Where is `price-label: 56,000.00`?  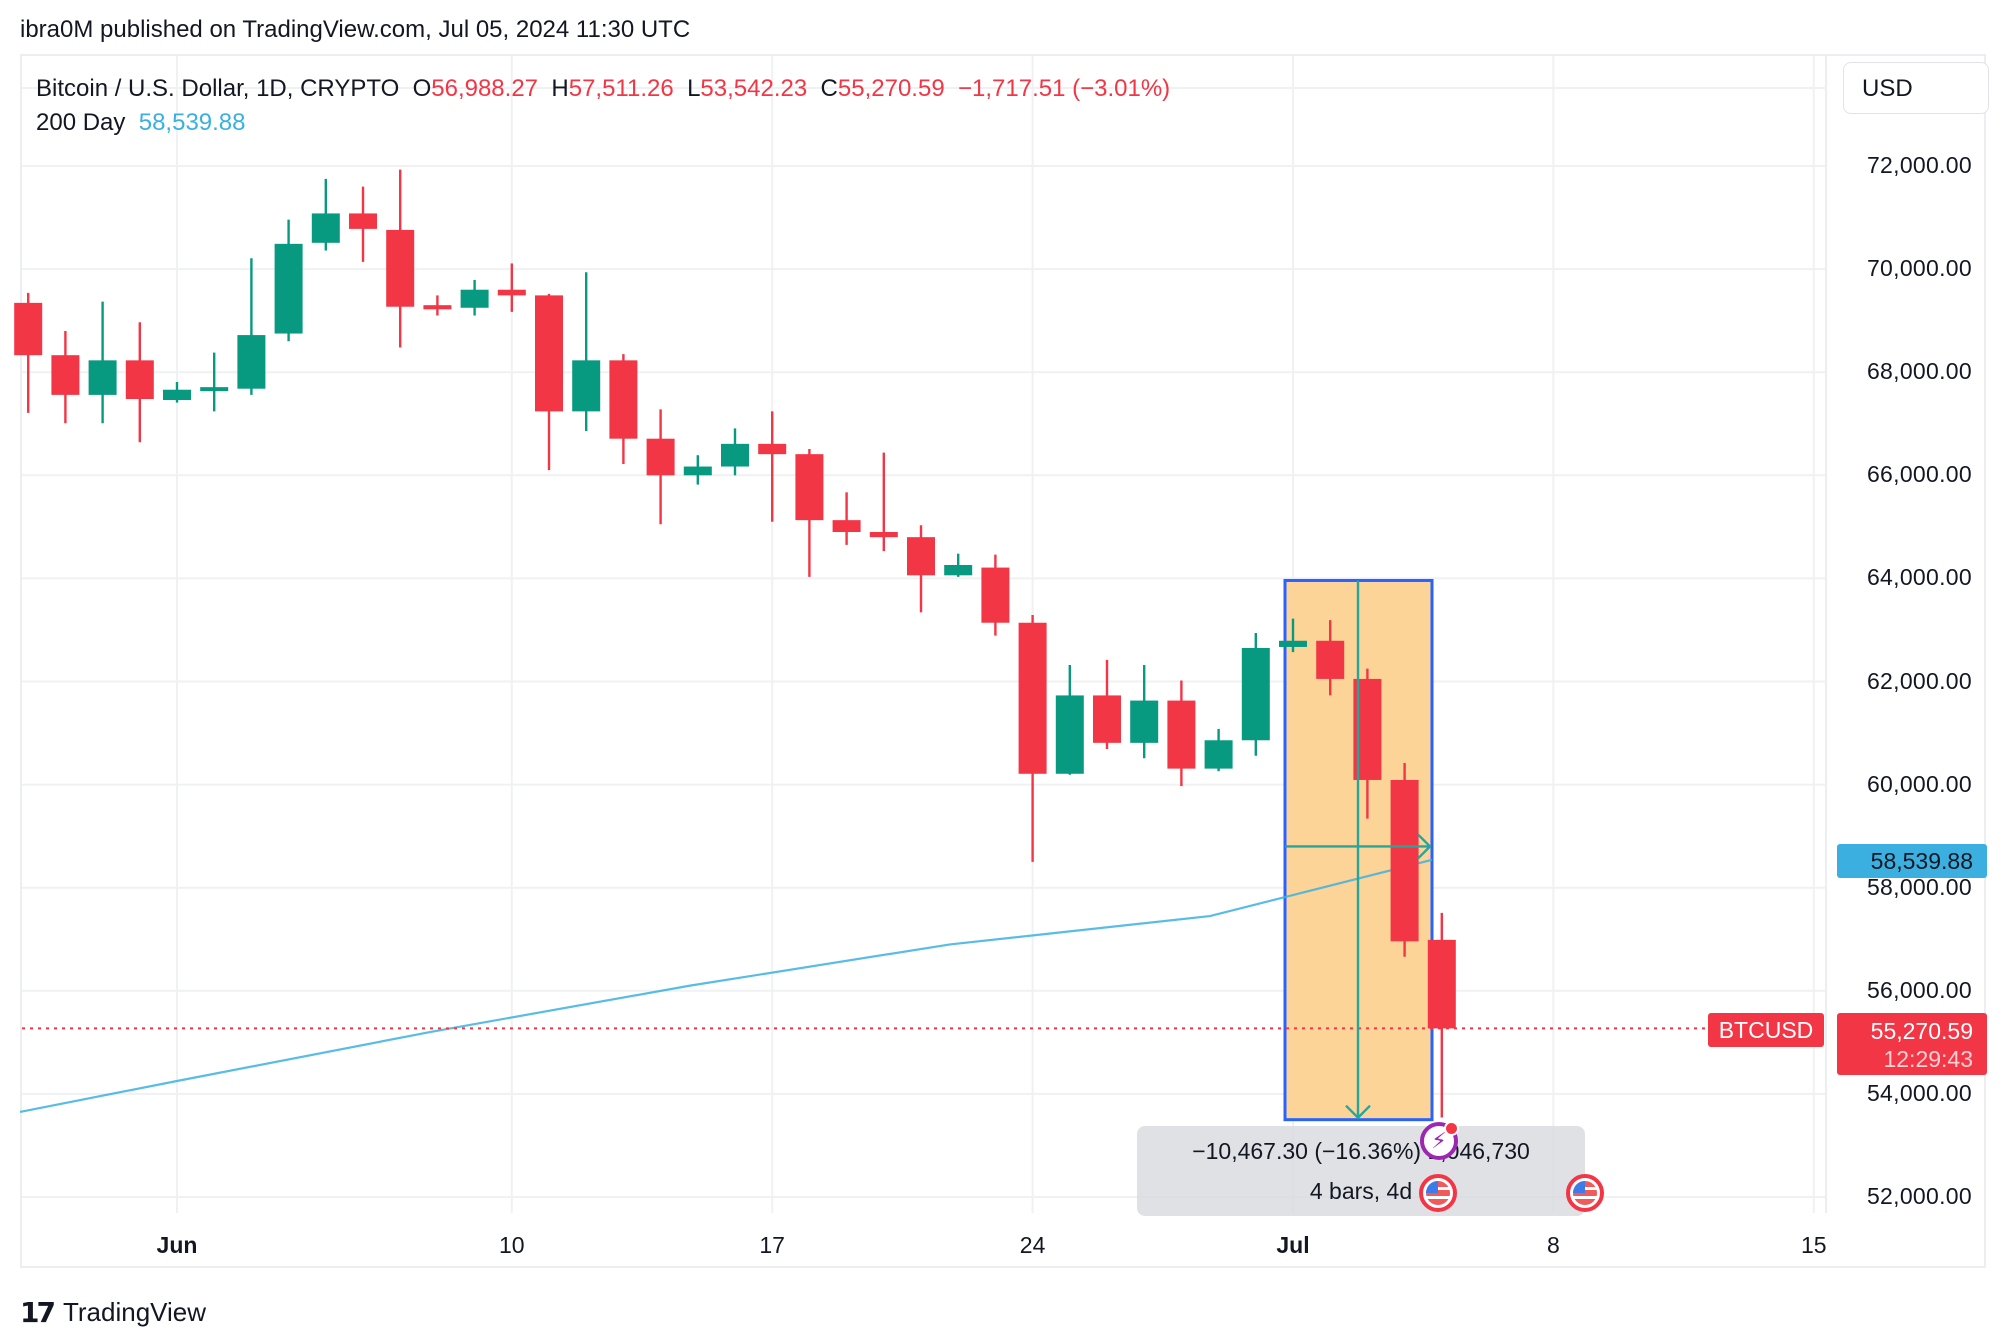
price-label: 56,000.00 is located at coordinates (1919, 989).